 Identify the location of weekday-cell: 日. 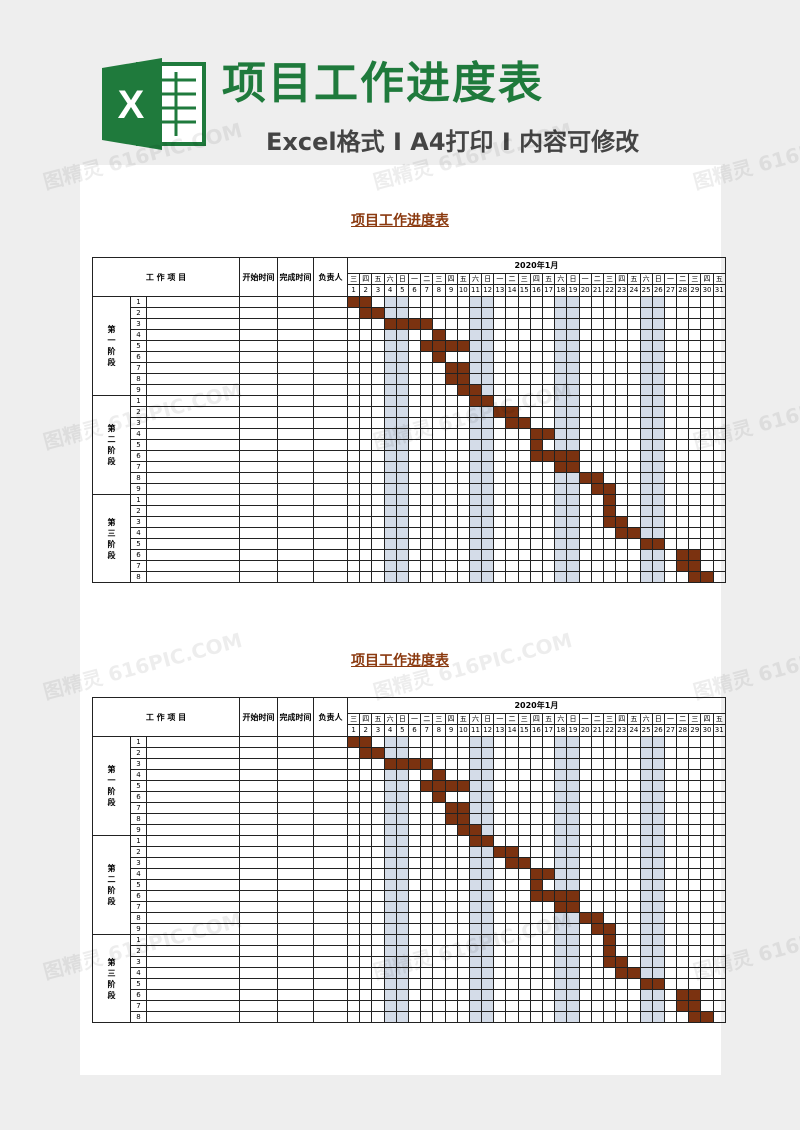
(488, 719).